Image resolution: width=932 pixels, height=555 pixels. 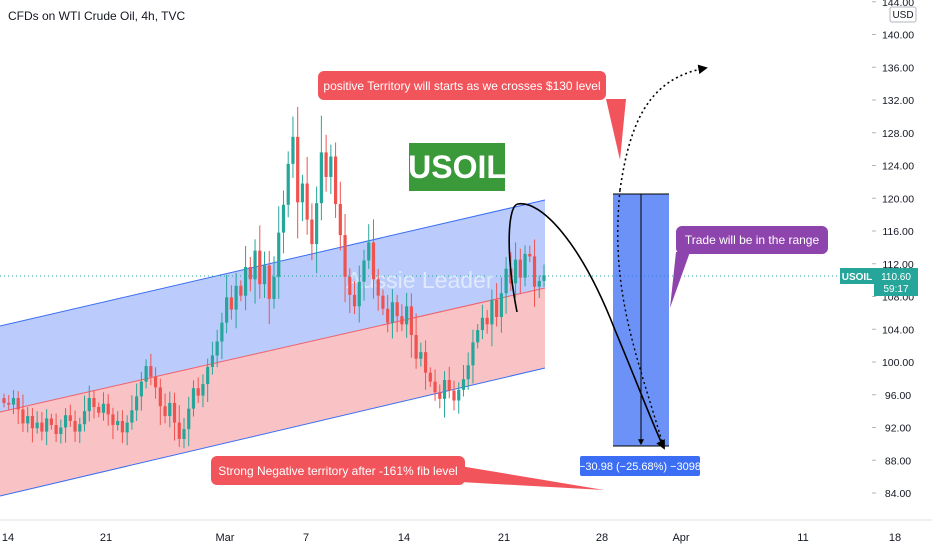 What do you see at coordinates (802, 538) in the screenshot?
I see `x-tick-label: 11` at bounding box center [802, 538].